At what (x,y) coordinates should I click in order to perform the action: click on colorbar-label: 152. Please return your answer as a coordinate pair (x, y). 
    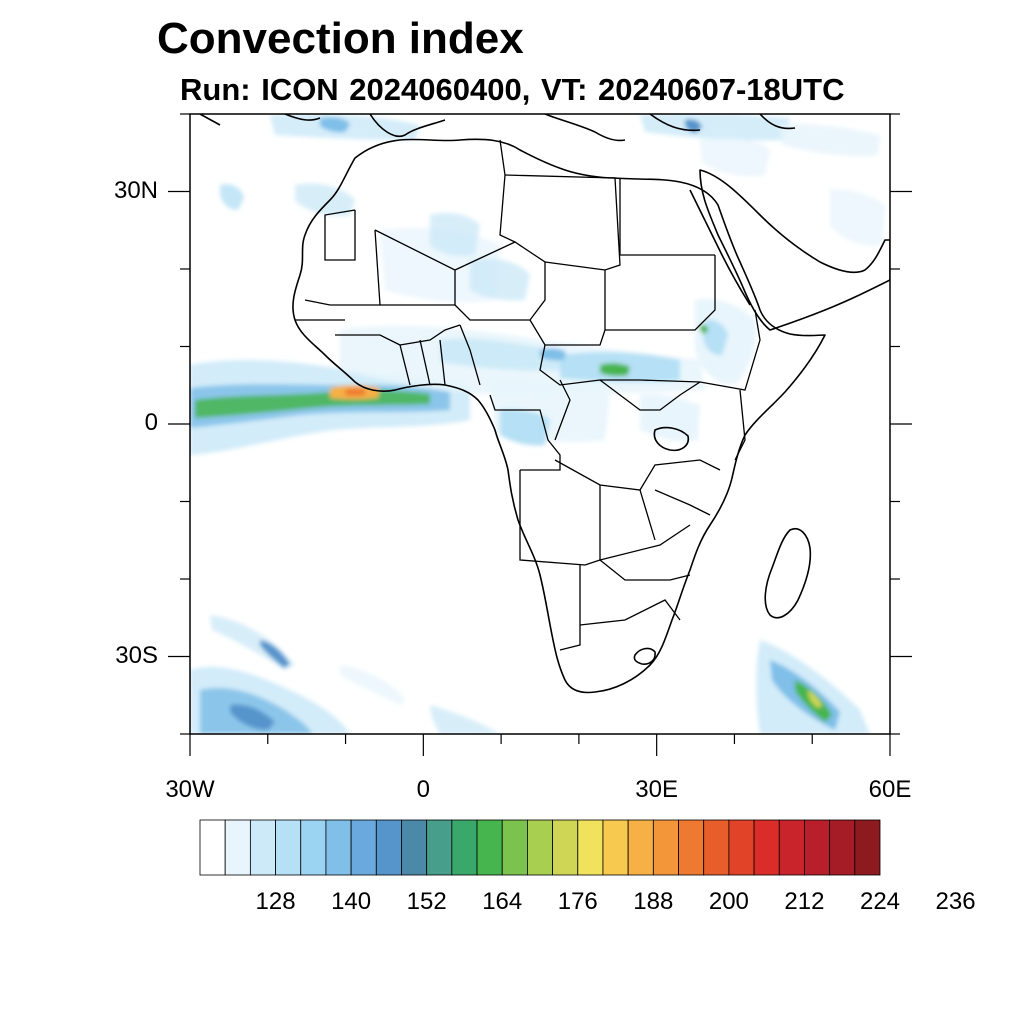
    Looking at the image, I should click on (426, 901).